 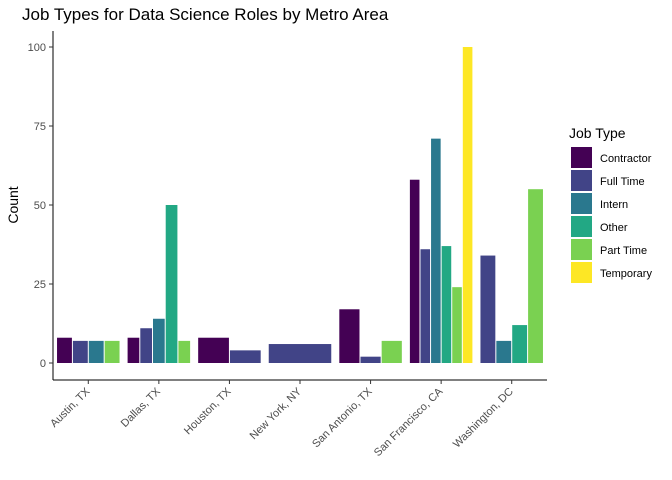 I want to click on legend-label: Temporary, so click(x=626, y=274).